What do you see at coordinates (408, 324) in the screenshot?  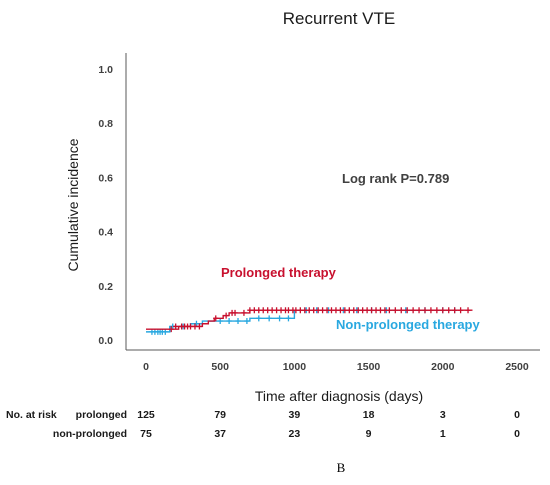 I see `series-label-non-prolonged: Non-prolonged therapy` at bounding box center [408, 324].